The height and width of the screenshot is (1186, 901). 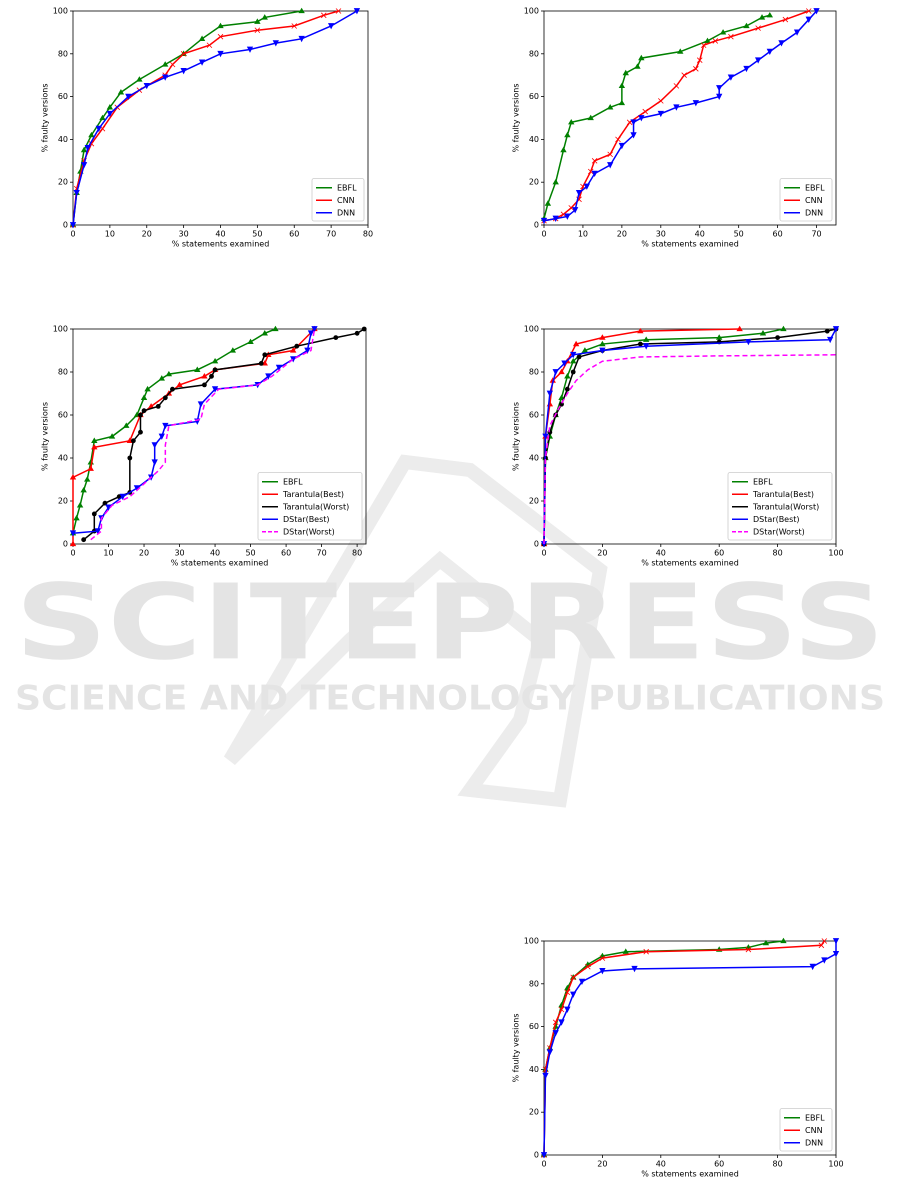 I want to click on legend: EBFL CNN DNN, so click(x=806, y=1130).